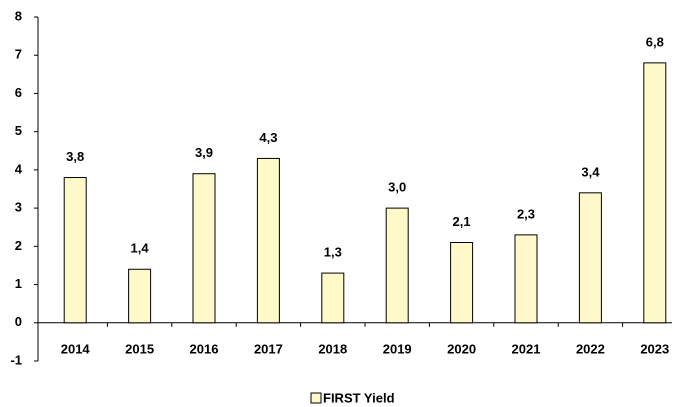  Describe the element at coordinates (204, 152) in the screenshot. I see `data-label: 3,9` at that location.